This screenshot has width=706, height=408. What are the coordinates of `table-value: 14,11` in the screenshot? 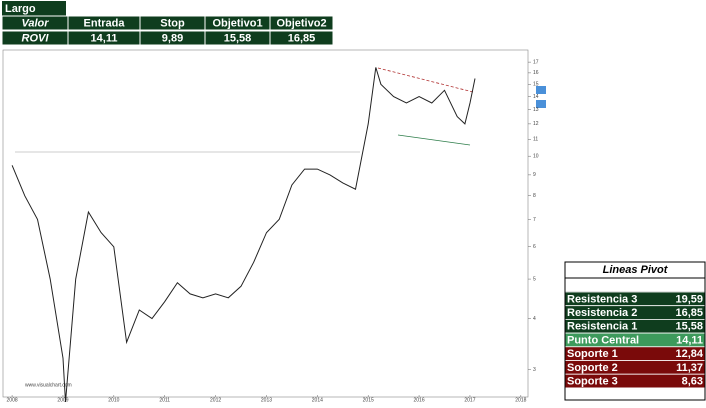 It's located at (104, 38).